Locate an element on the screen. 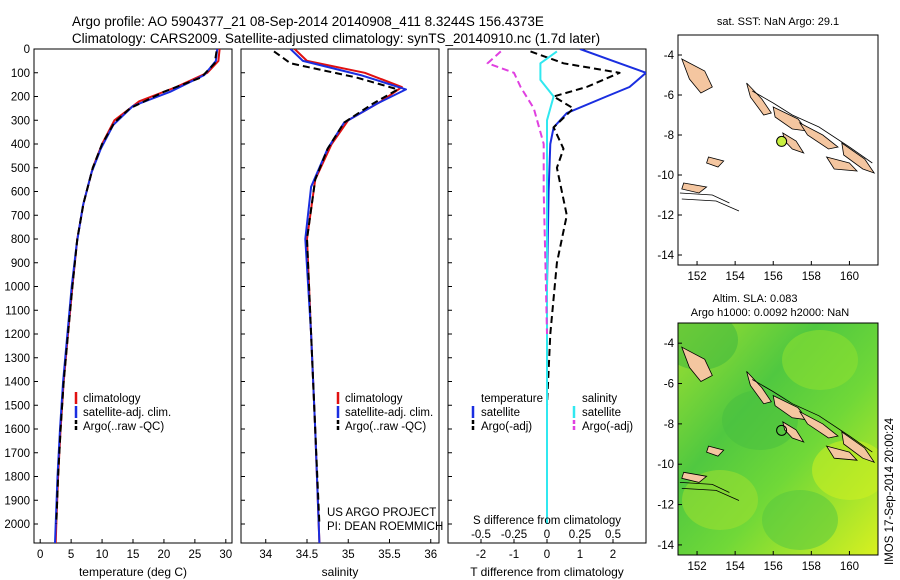  difference-curves is located at coordinates (566, 286).